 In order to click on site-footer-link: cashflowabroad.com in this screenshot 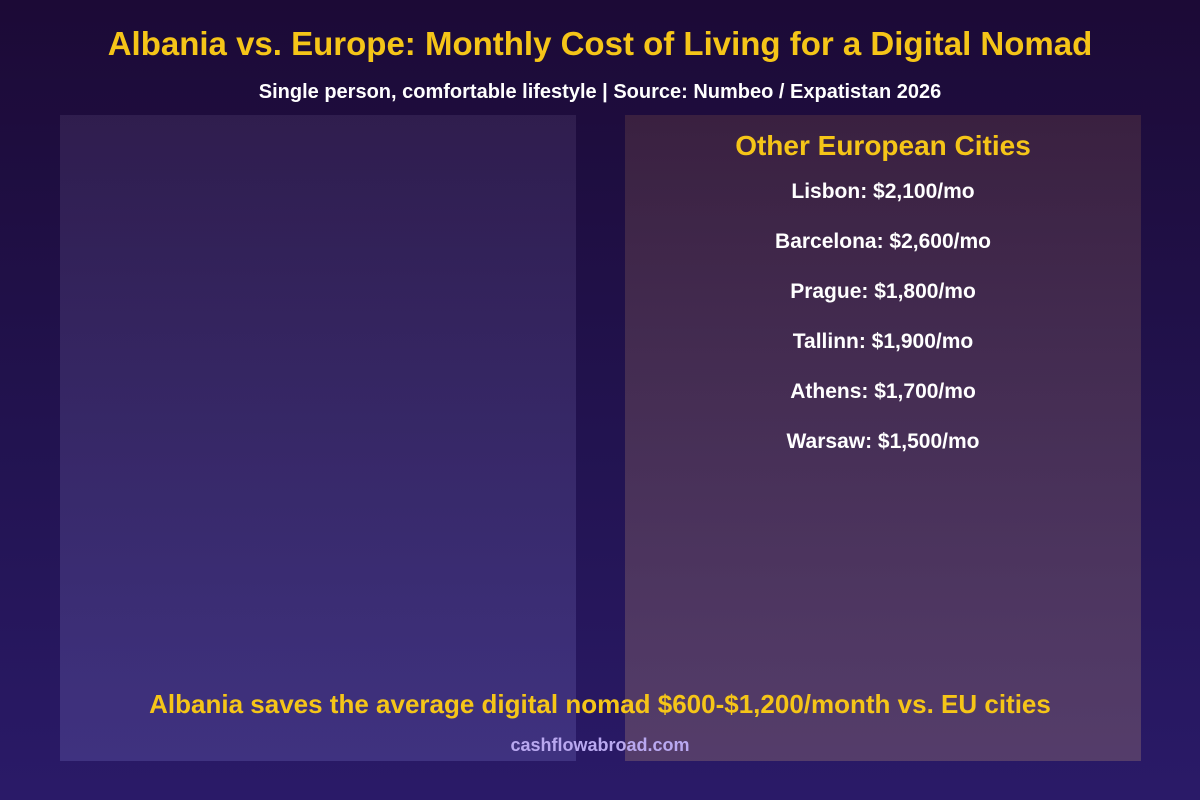, I will do `click(600, 745)`.